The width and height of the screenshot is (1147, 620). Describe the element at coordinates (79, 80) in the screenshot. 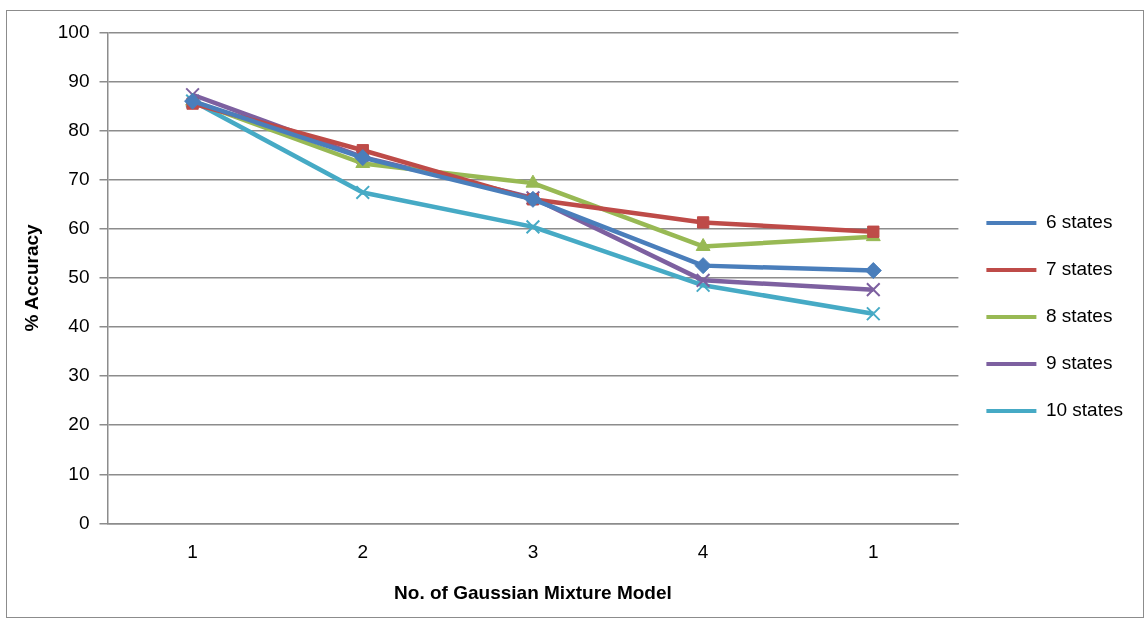

I see `y-tick-label: 90` at that location.